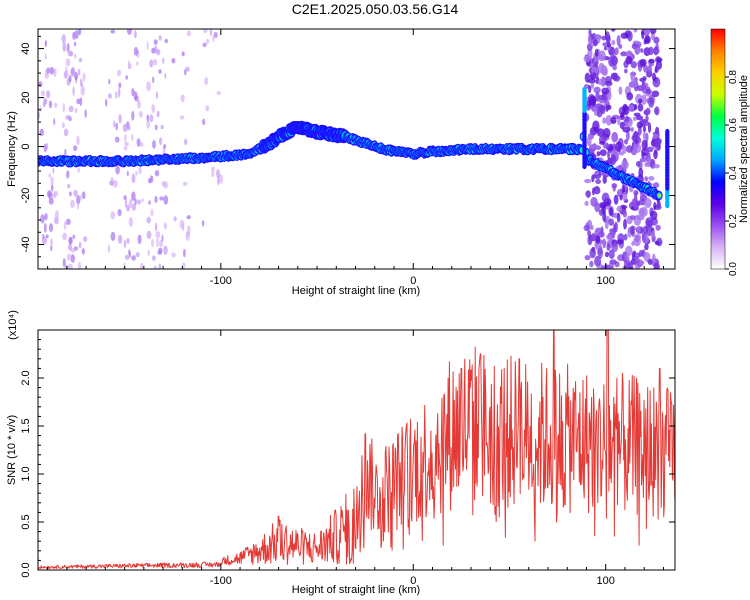 This screenshot has width=750, height=600. What do you see at coordinates (26, 569) in the screenshot?
I see `snr-y-tick-label: 0.0` at bounding box center [26, 569].